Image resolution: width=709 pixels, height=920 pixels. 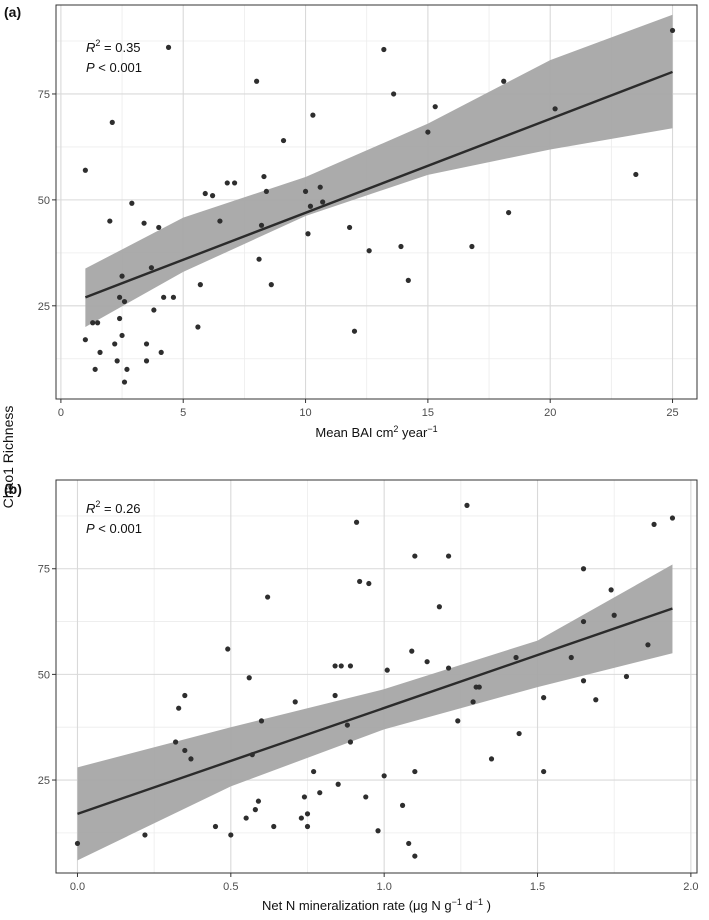 What do you see at coordinates (183, 413) in the screenshot?
I see `x-tick-label: 5` at bounding box center [183, 413].